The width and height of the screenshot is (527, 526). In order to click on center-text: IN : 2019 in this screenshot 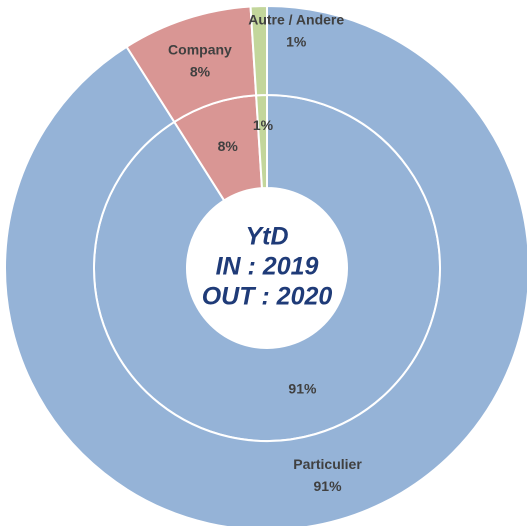, I will do `click(267, 267)`.